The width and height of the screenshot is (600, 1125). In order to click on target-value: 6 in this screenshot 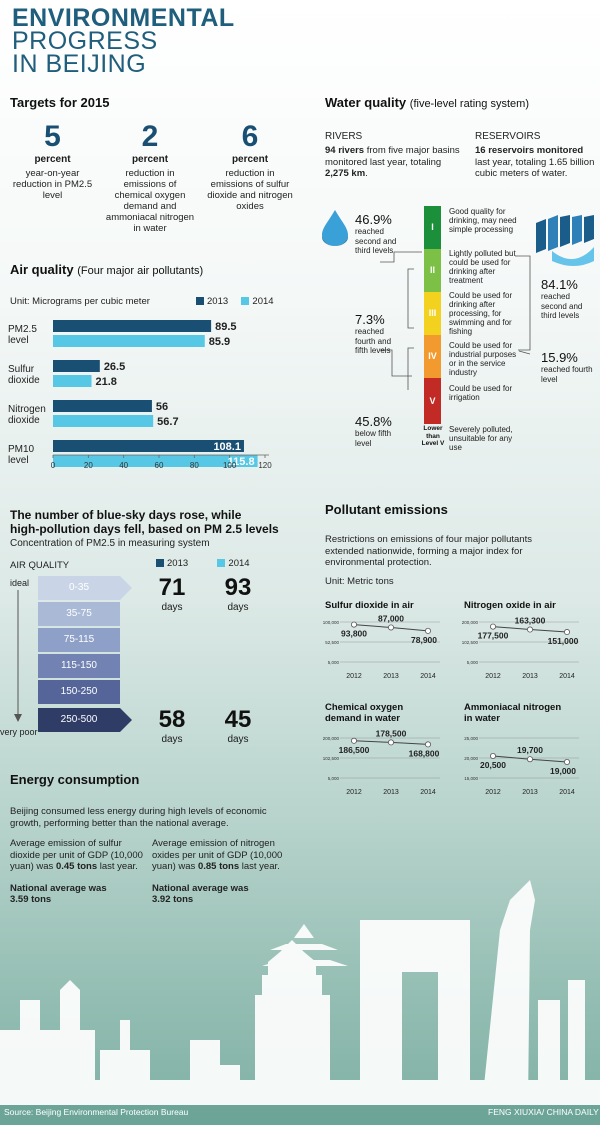, I will do `click(250, 136)`.